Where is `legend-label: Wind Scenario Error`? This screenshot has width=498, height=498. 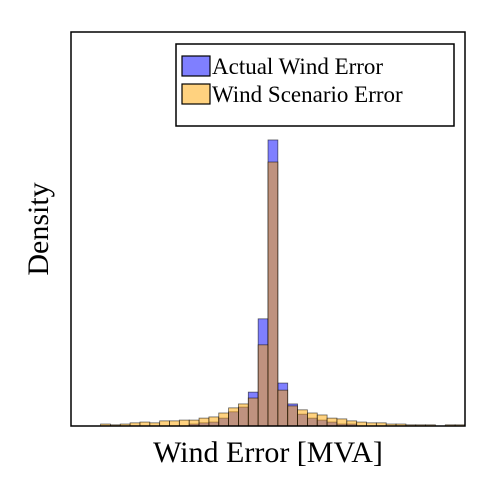
legend-label: Wind Scenario Error is located at coordinates (307, 94).